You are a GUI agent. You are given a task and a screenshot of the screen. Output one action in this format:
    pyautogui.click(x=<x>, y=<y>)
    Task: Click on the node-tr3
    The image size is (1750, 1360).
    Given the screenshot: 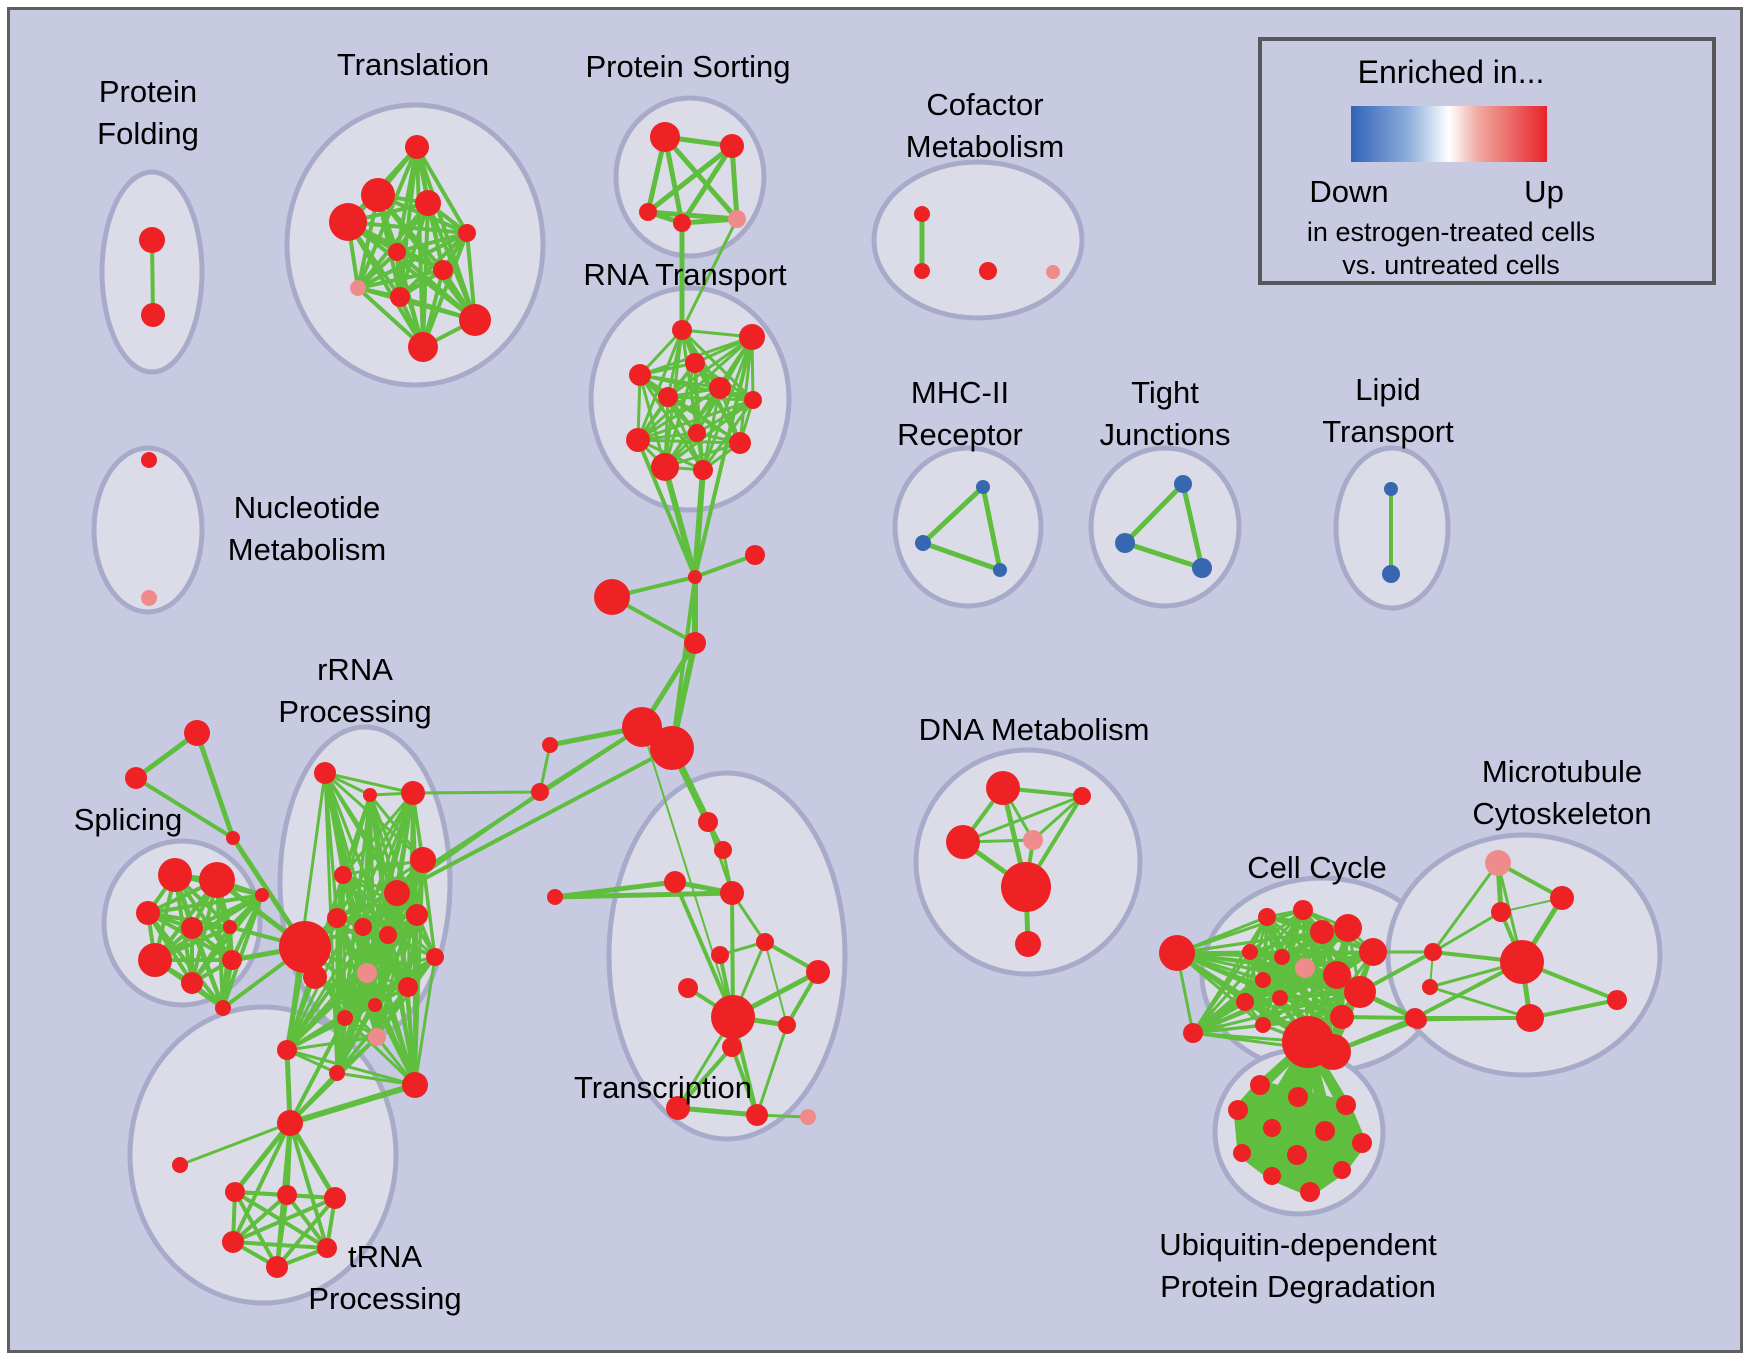 What is the action you would take?
    pyautogui.click(x=428, y=203)
    